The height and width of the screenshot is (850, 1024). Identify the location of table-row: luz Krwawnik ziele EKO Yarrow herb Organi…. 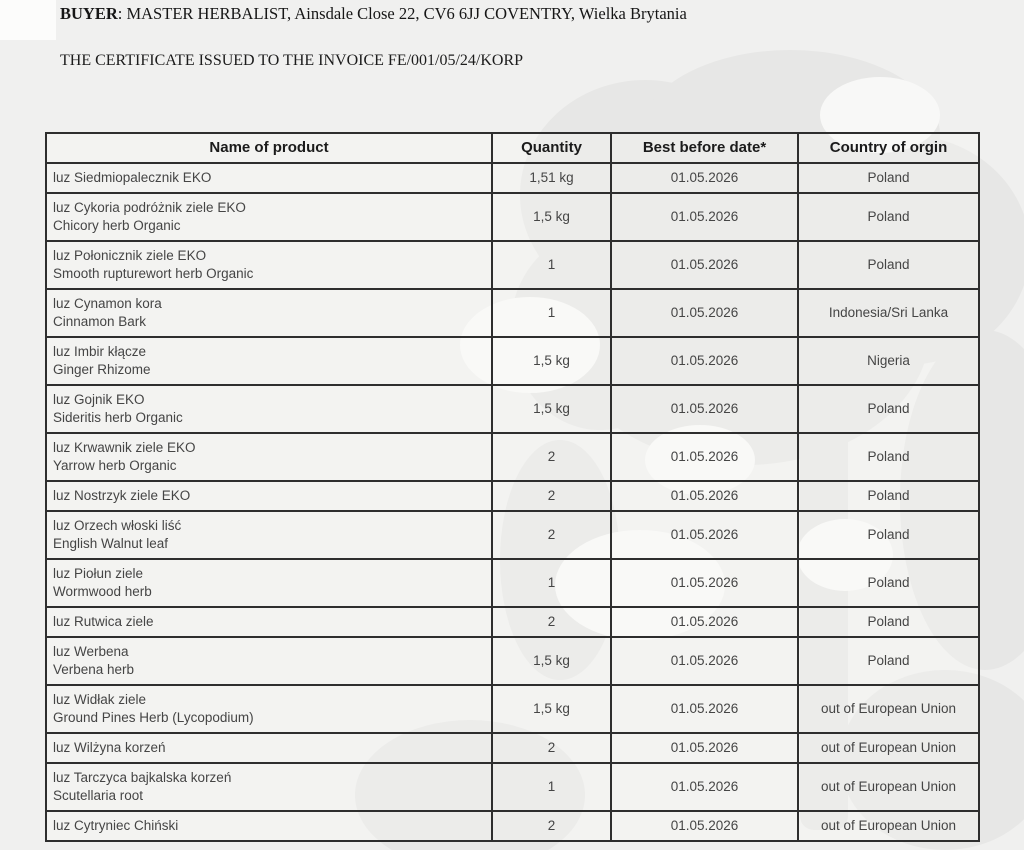
(512, 457).